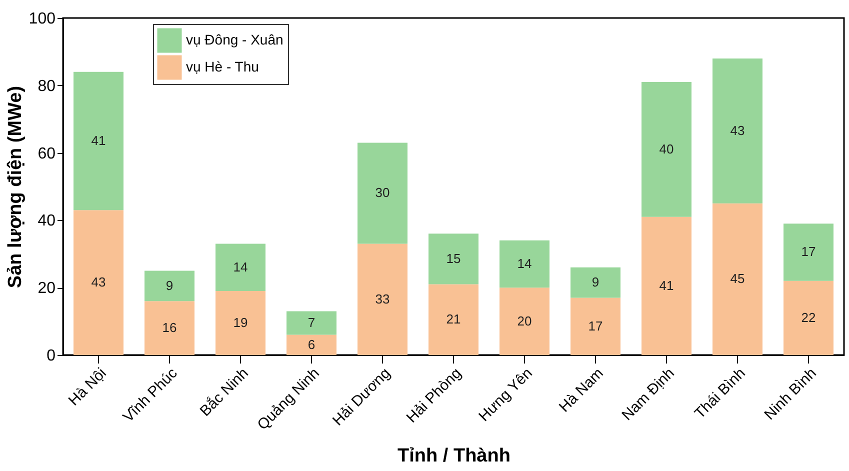  What do you see at coordinates (720, 393) in the screenshot?
I see `x-tick-label: Thái Bình` at bounding box center [720, 393].